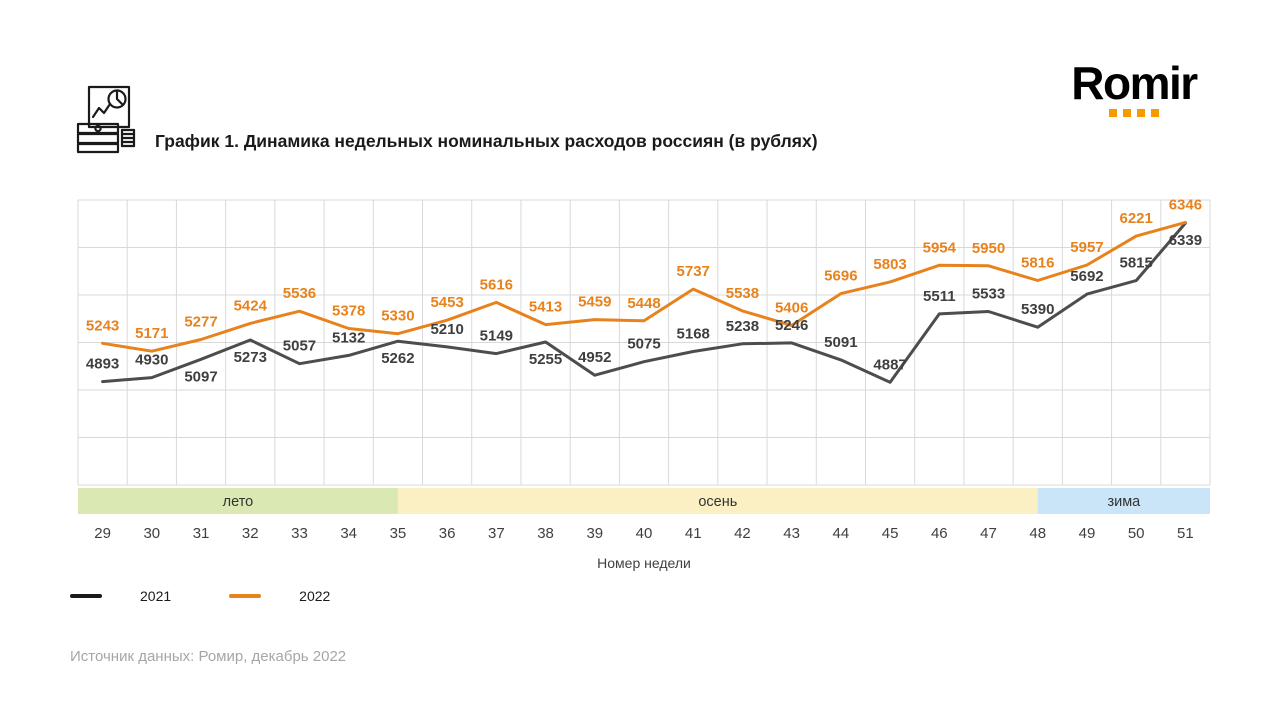 Image resolution: width=1280 pixels, height=720 pixels. I want to click on data-label: 5238, so click(742, 326).